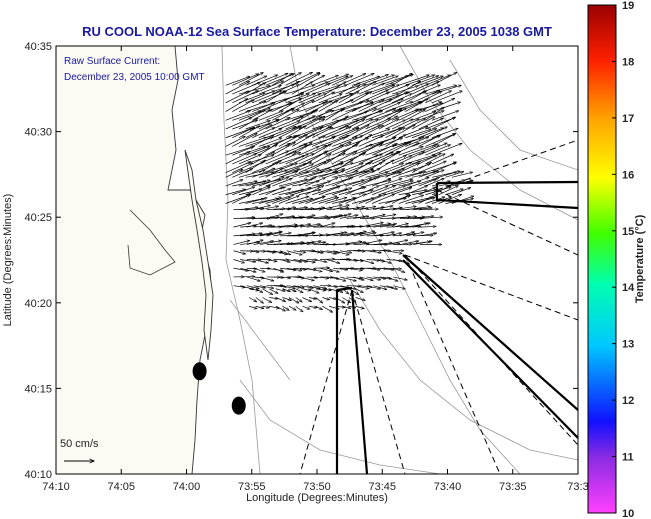 The height and width of the screenshot is (519, 651). I want to click on colorbar-ticks: 19 18 17 16 15 14 13 12 11 10, so click(623, 259).